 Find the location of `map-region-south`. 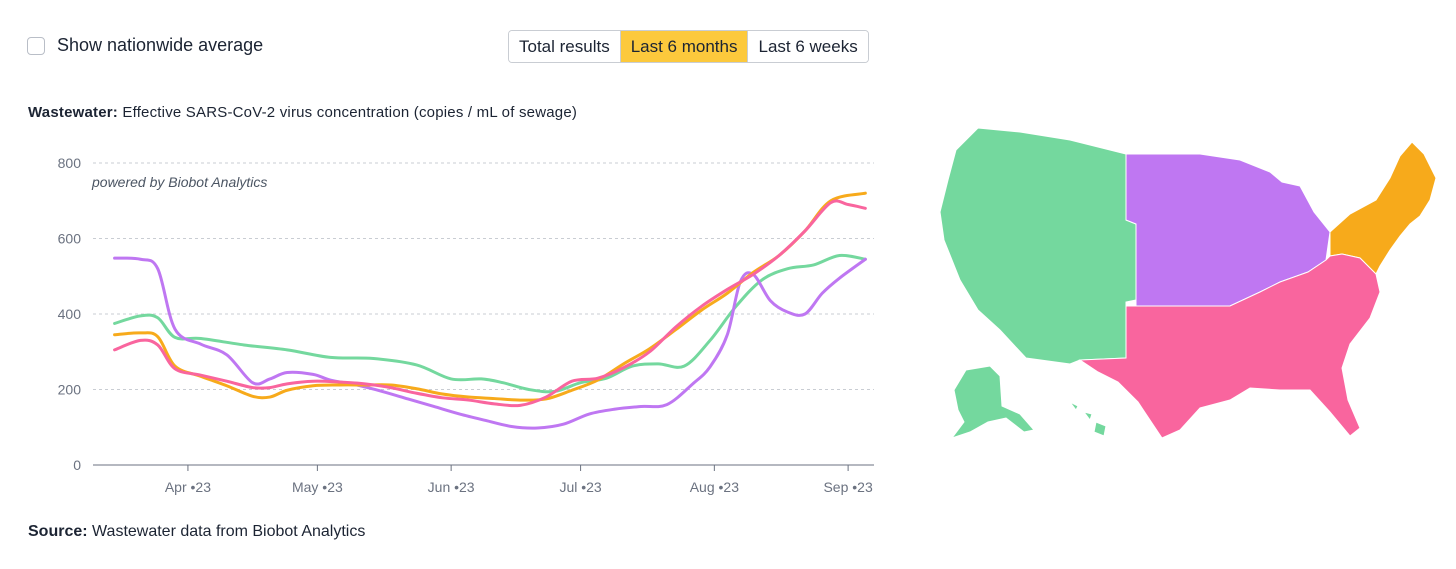

map-region-south is located at coordinates (1229, 346).